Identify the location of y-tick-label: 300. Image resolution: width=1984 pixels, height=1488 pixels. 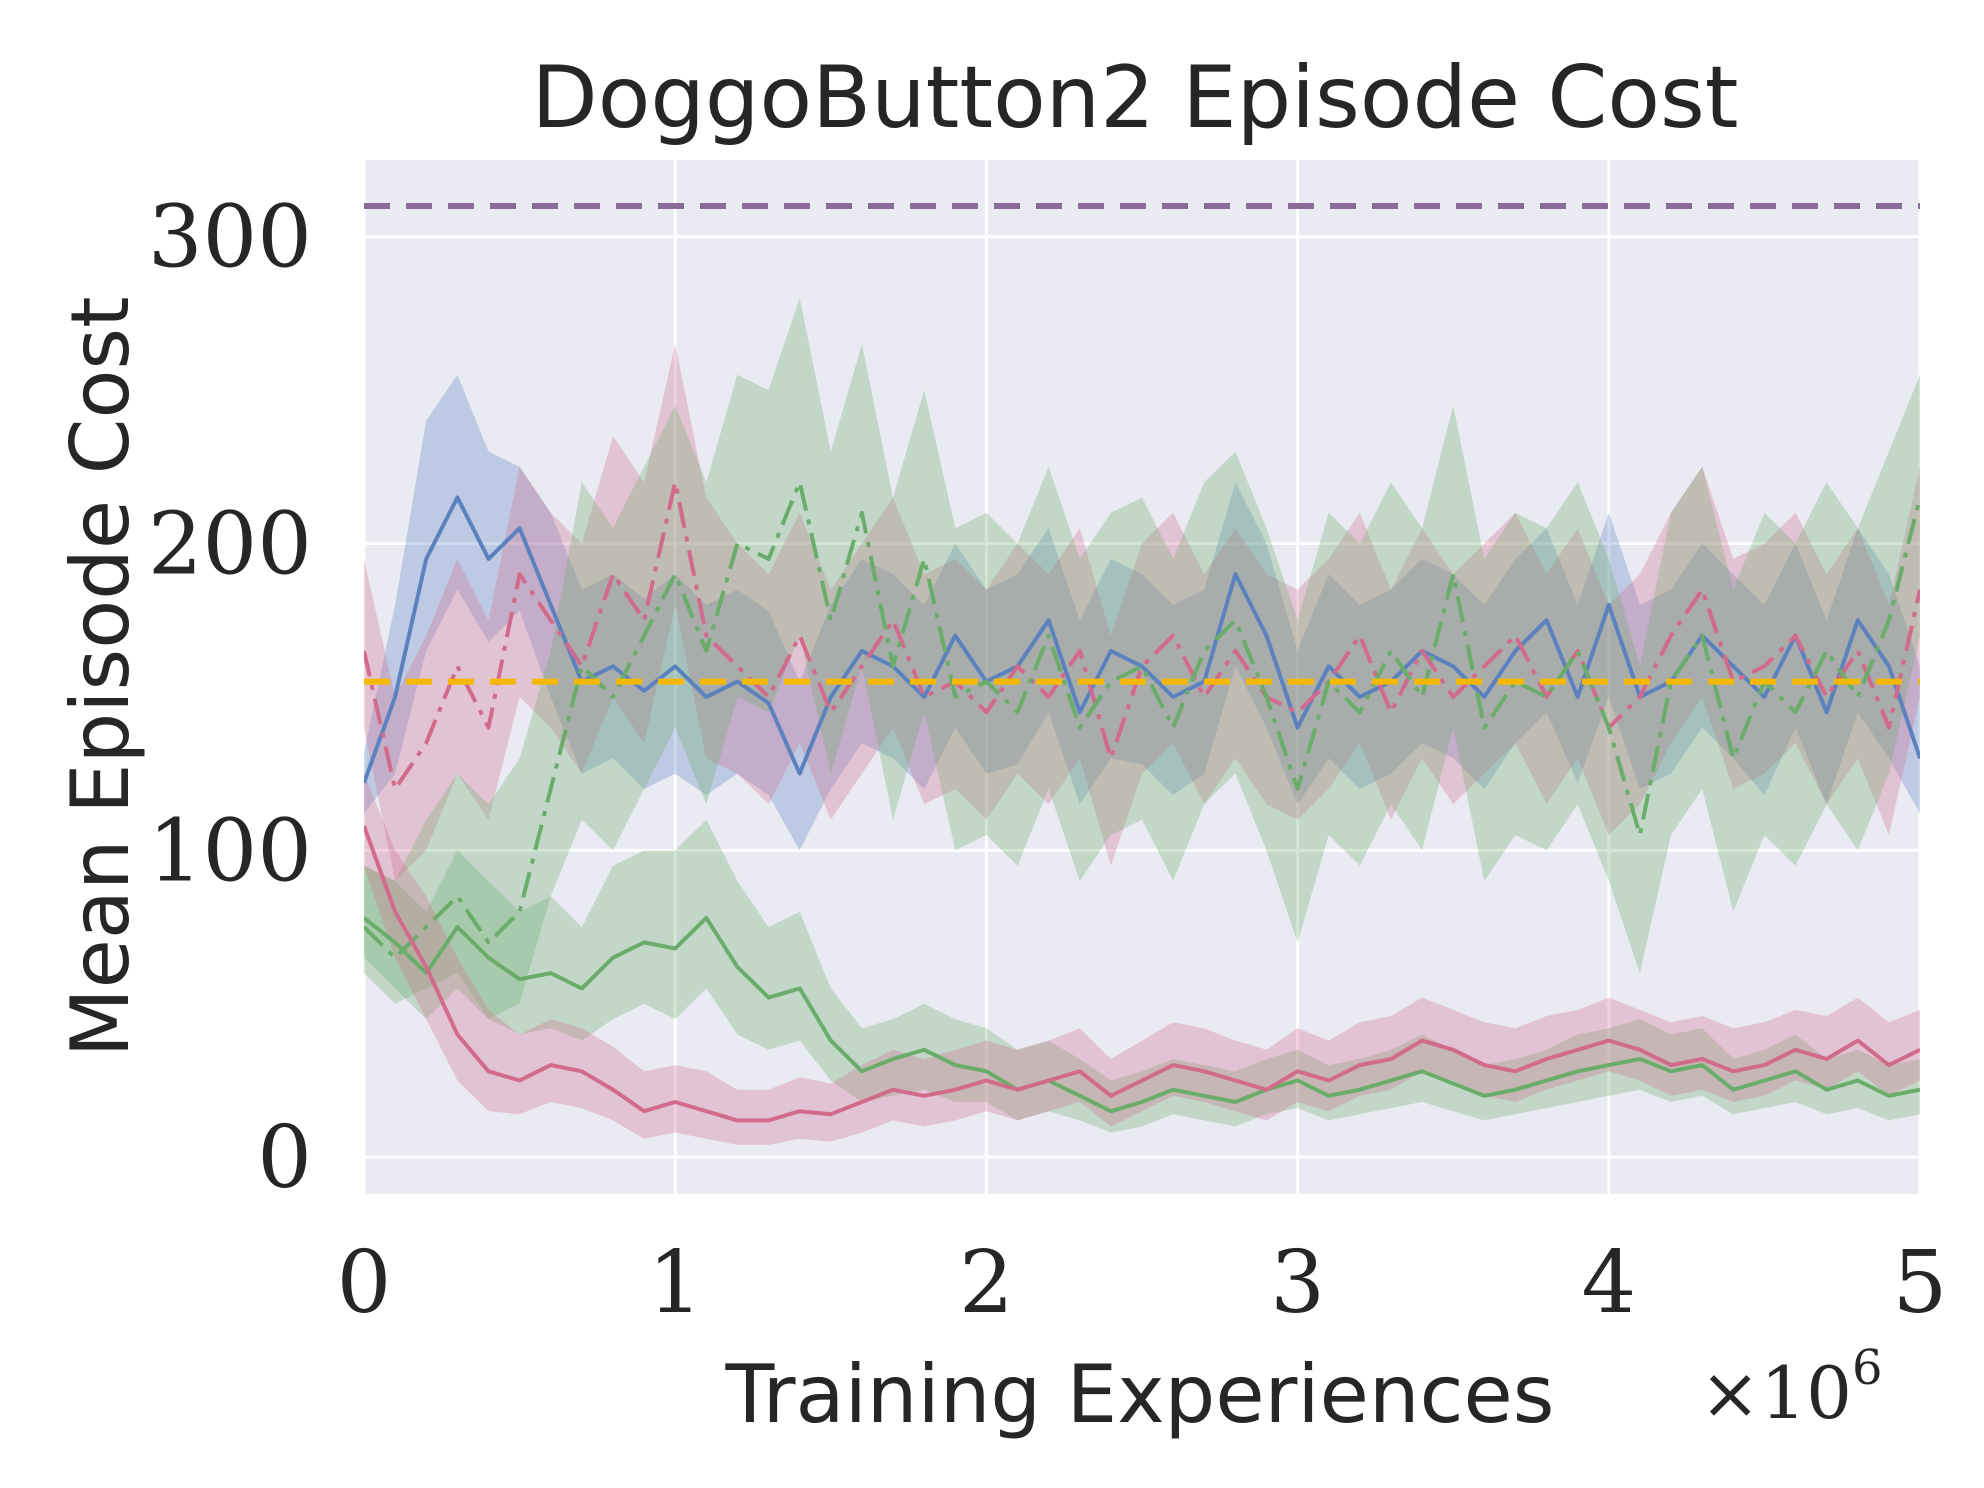
(230, 238).